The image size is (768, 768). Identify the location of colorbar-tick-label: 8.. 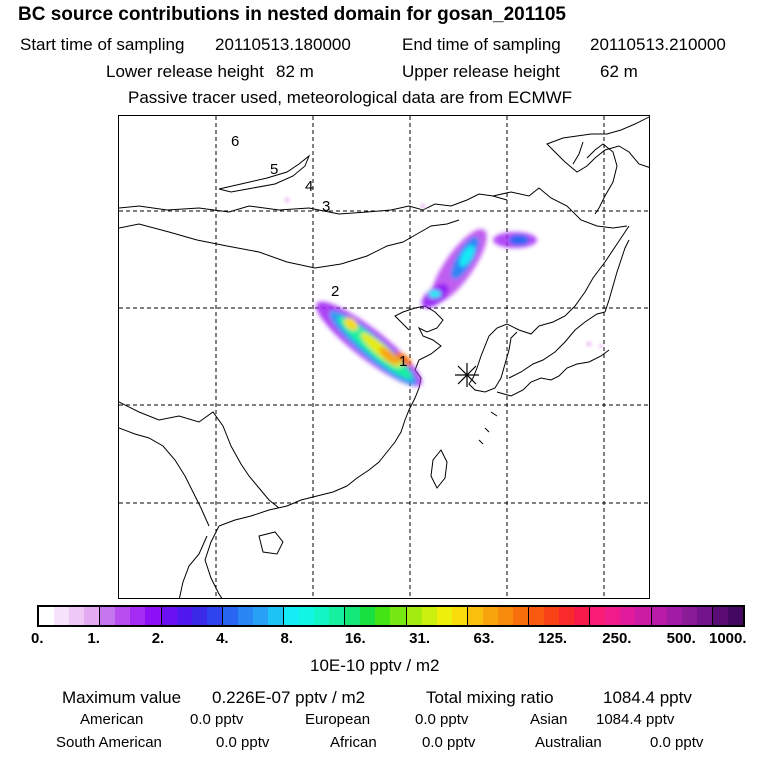
(286, 638).